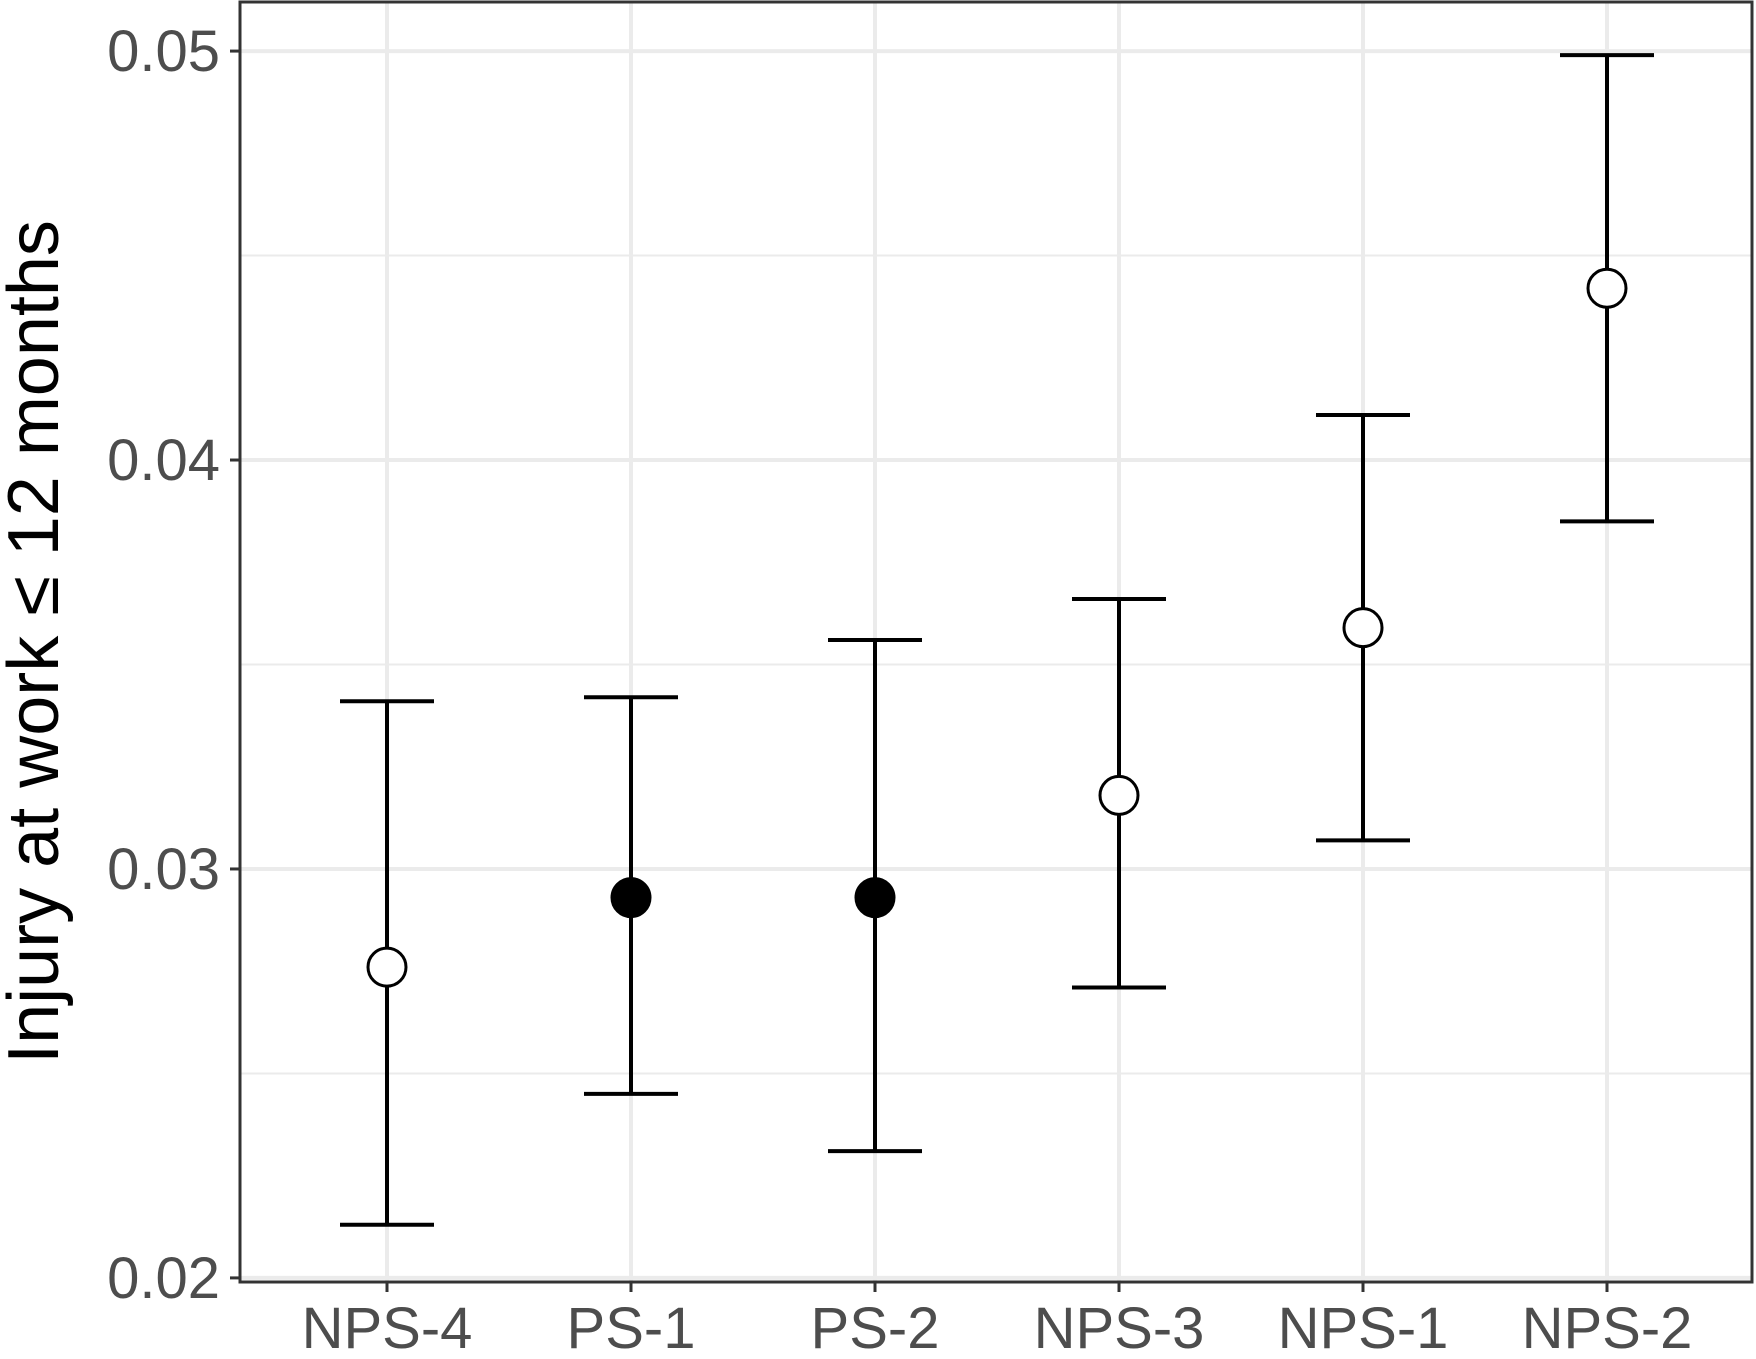 This screenshot has height=1359, width=1756. Describe the element at coordinates (163, 869) in the screenshot. I see `y-tick-label: 0.03` at that location.